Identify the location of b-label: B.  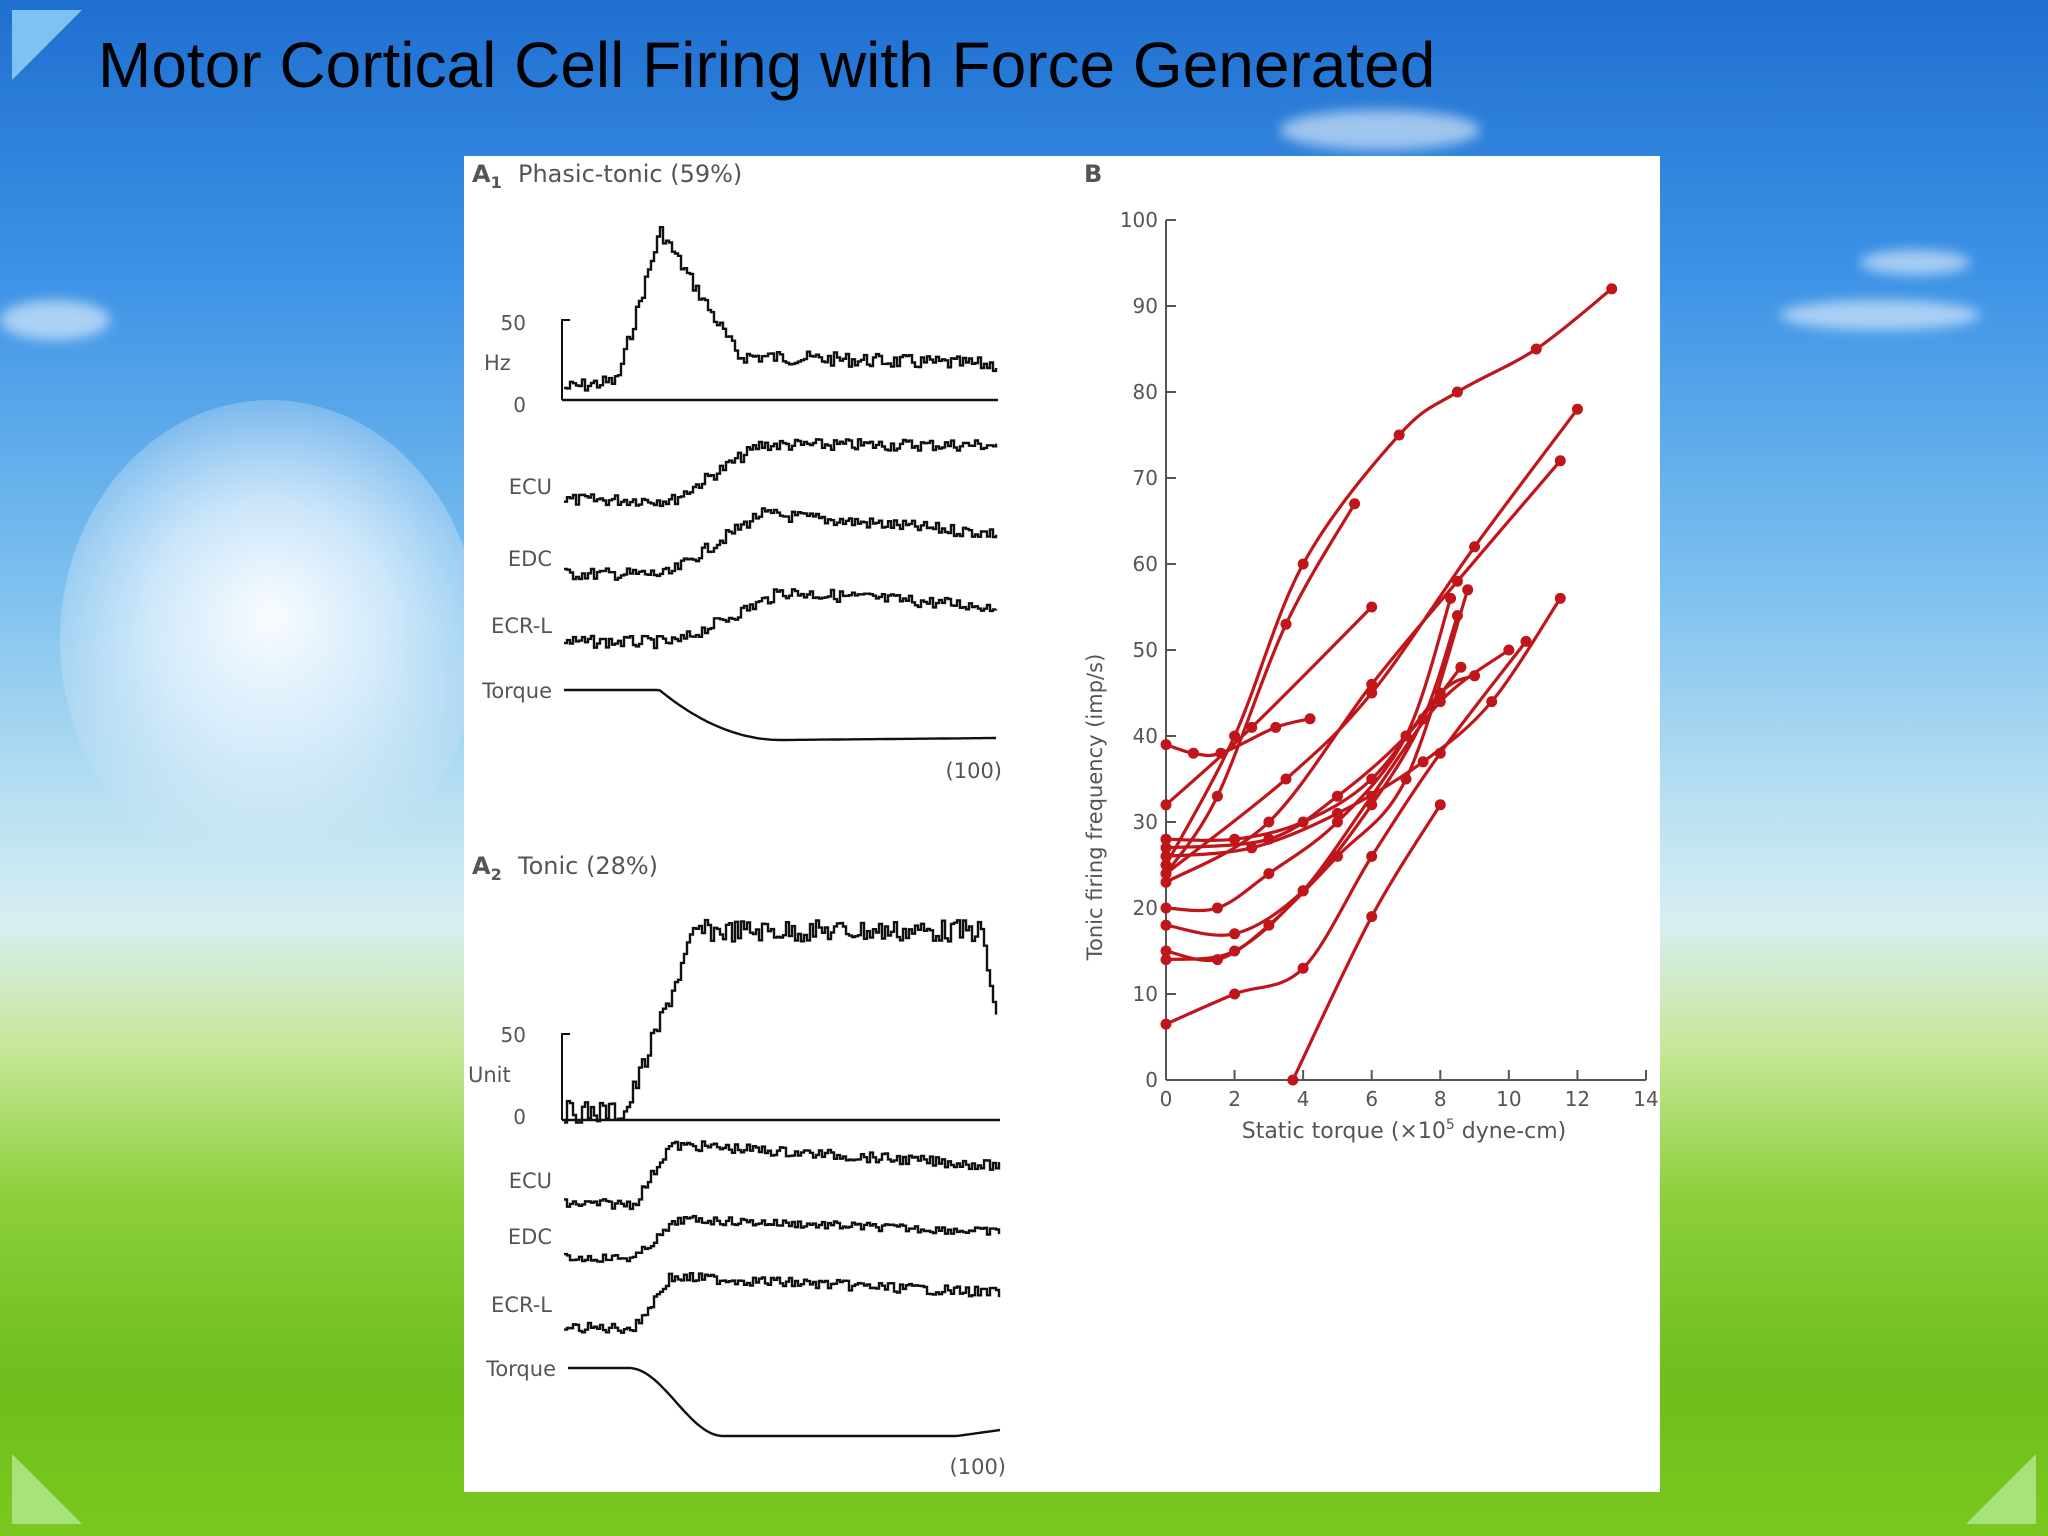
(1093, 174).